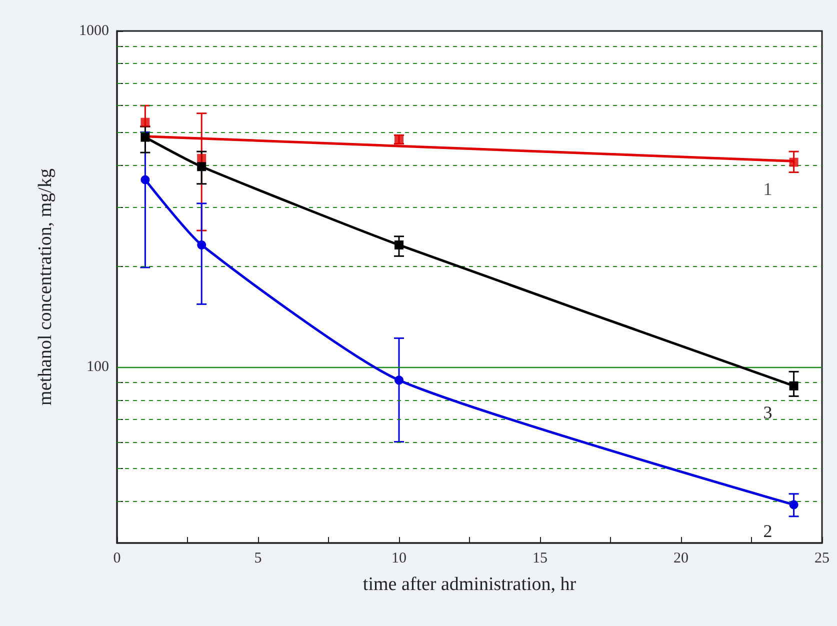 The width and height of the screenshot is (837, 626). What do you see at coordinates (469, 584) in the screenshot?
I see `x-axis-title: time after administration, hr` at bounding box center [469, 584].